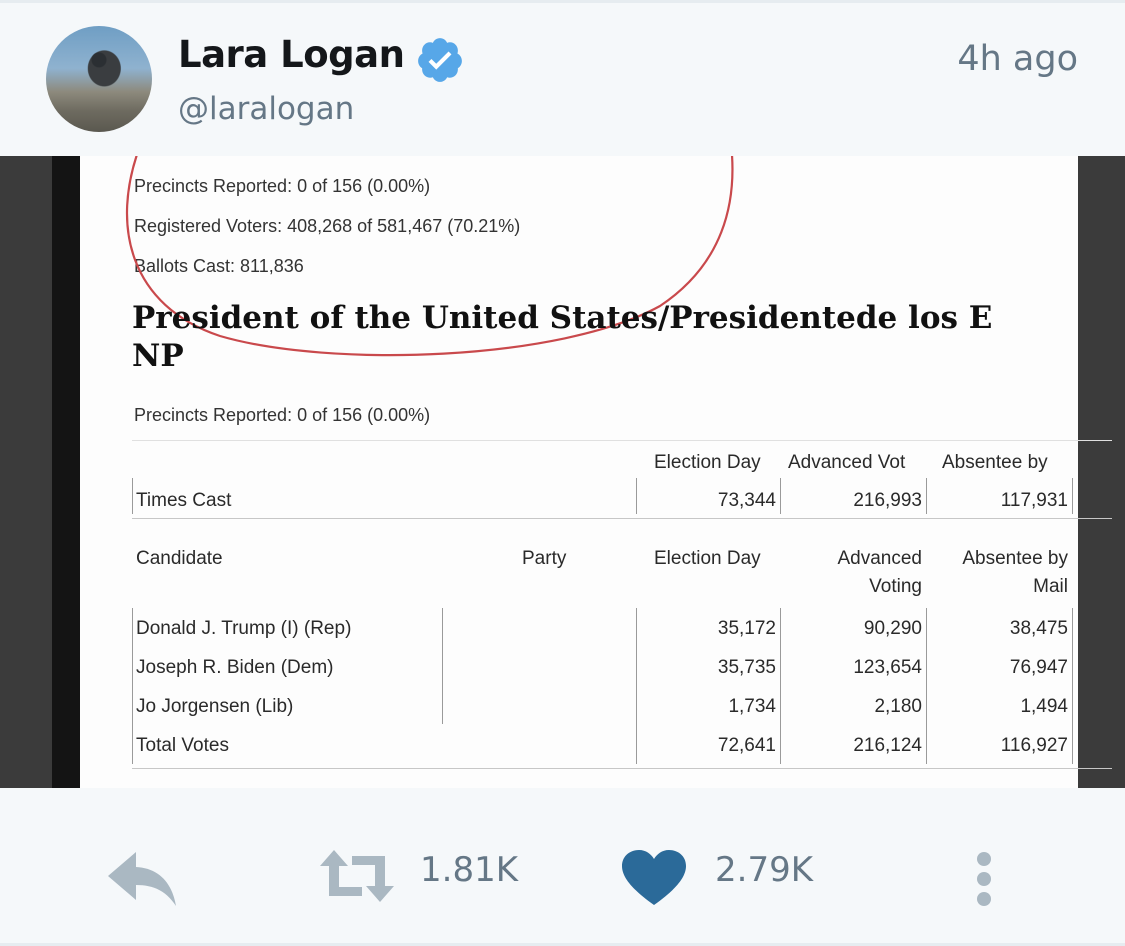 The image size is (1125, 946). I want to click on header-party: Party, so click(544, 558).